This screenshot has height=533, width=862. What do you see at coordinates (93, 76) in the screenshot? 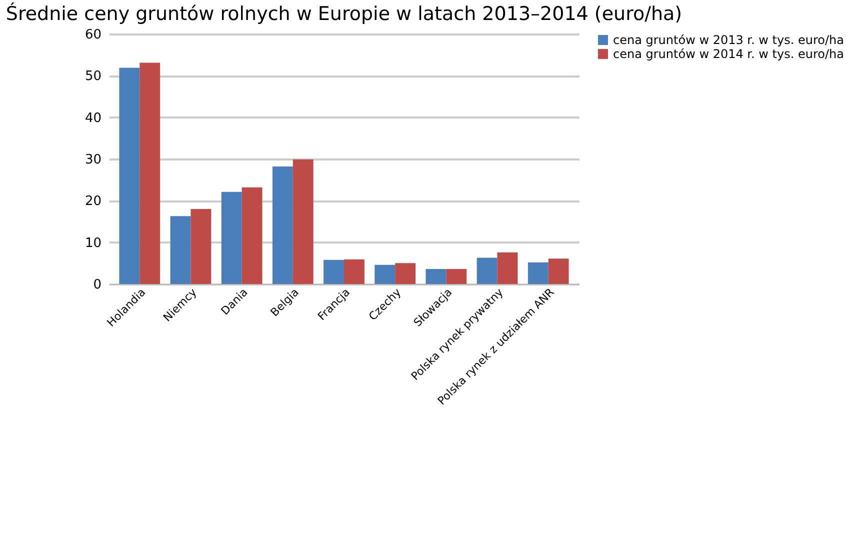
I see `y-tick-label: 50` at bounding box center [93, 76].